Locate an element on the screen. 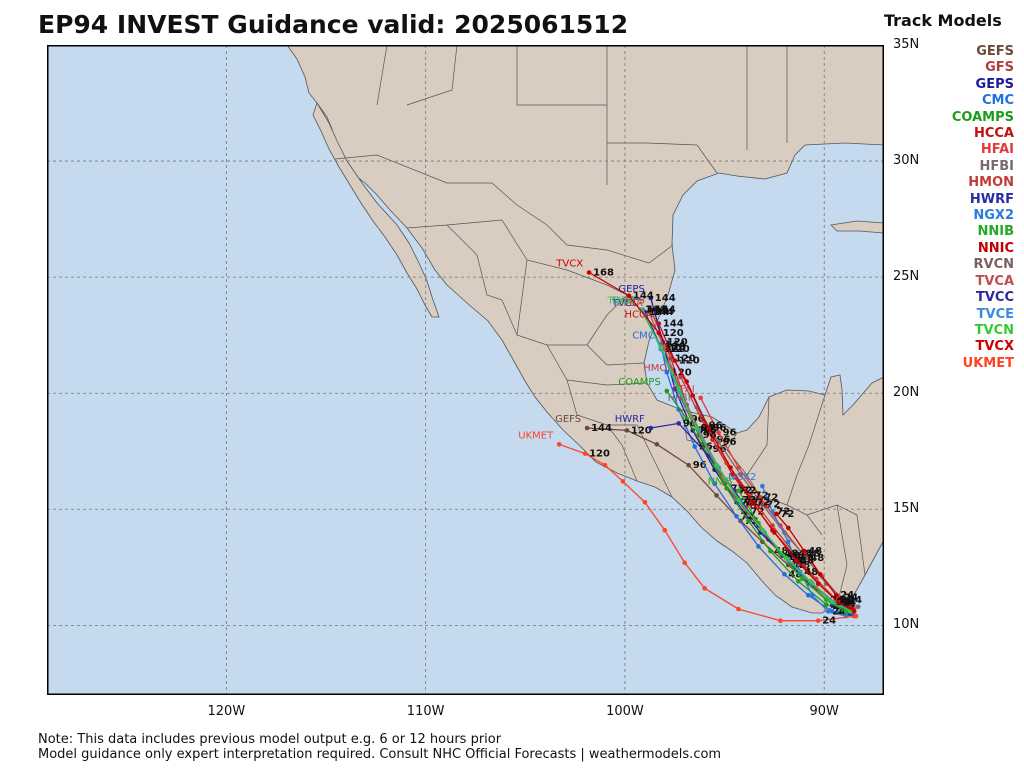 This screenshot has width=1024, height=768. legend-item-hcca: HCCA is located at coordinates (993, 134).